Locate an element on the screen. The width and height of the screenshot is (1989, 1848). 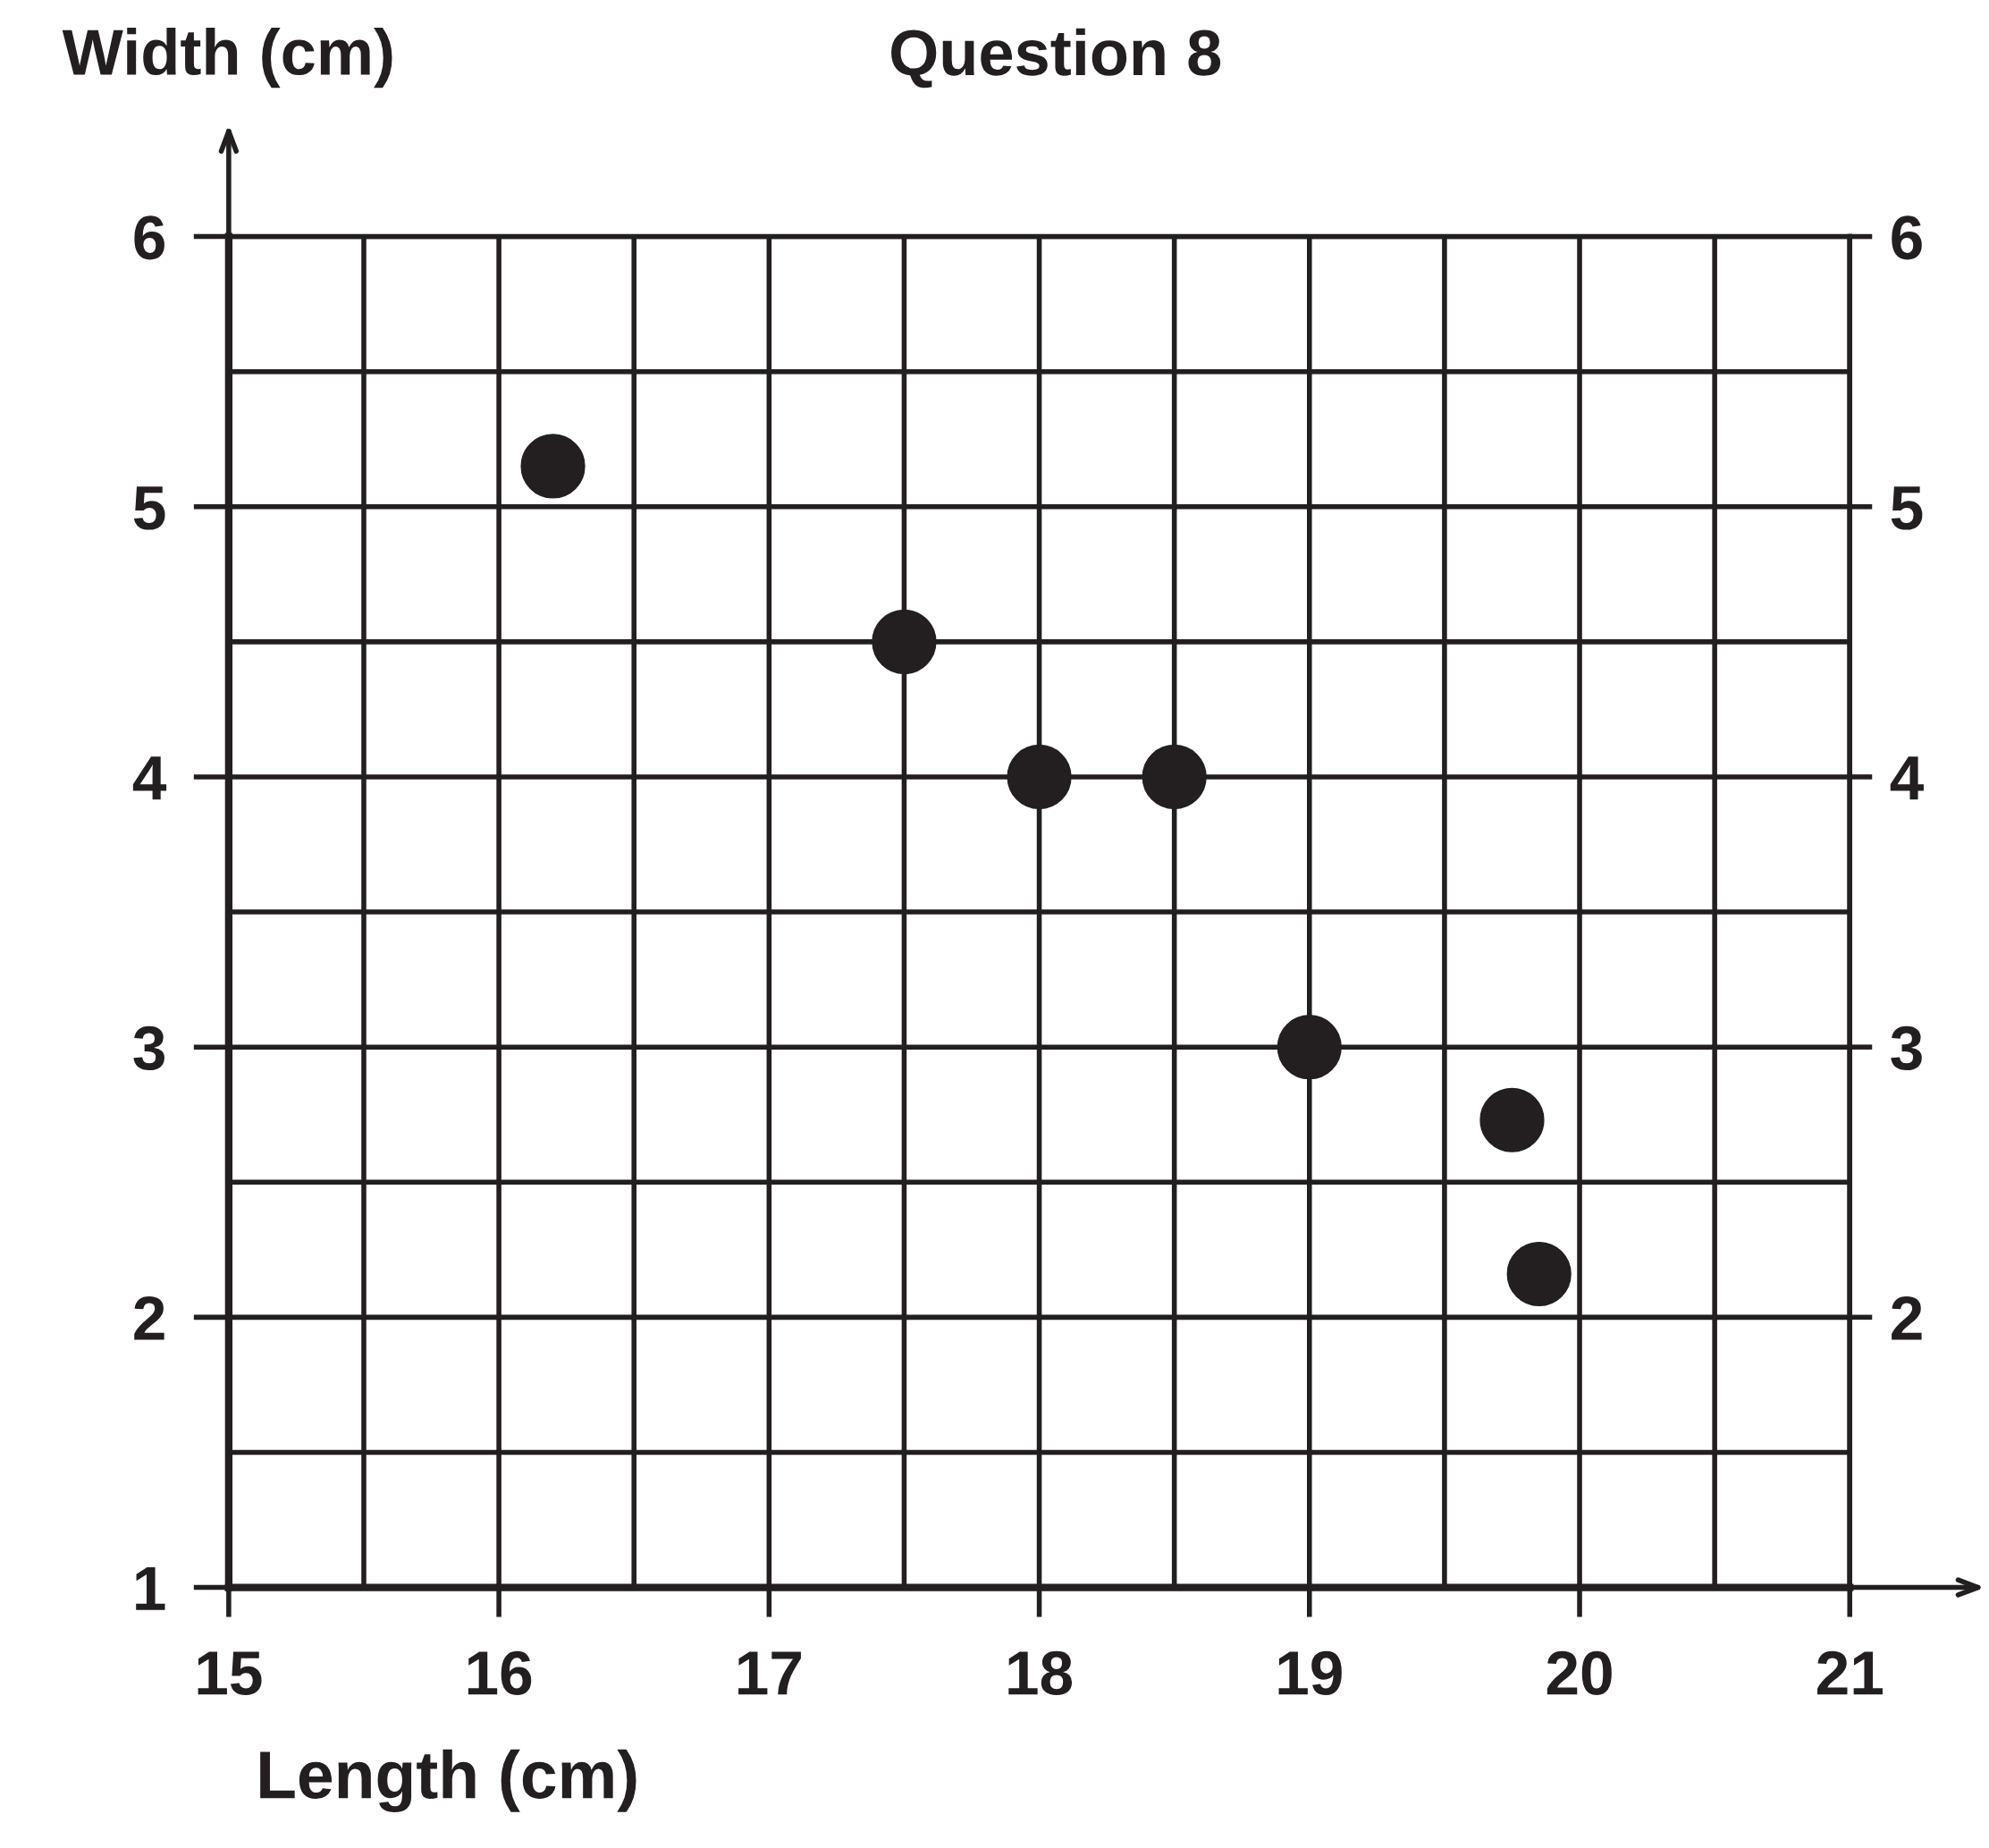
x-tick-label: 16 is located at coordinates (500, 1673).